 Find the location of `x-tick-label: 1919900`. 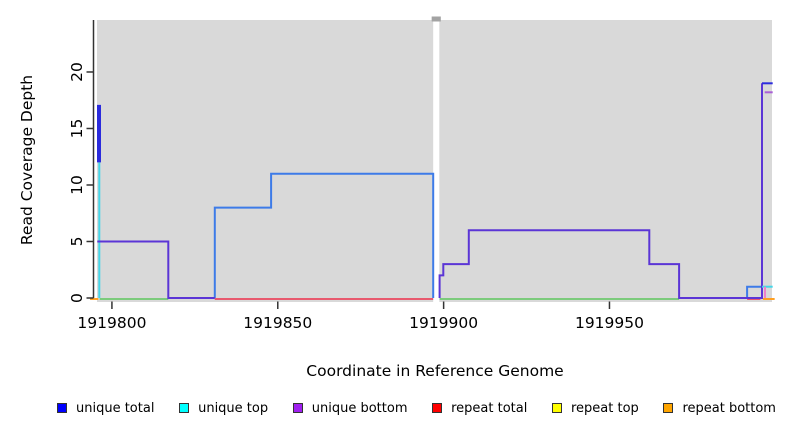

x-tick-label: 1919900 is located at coordinates (443, 323).